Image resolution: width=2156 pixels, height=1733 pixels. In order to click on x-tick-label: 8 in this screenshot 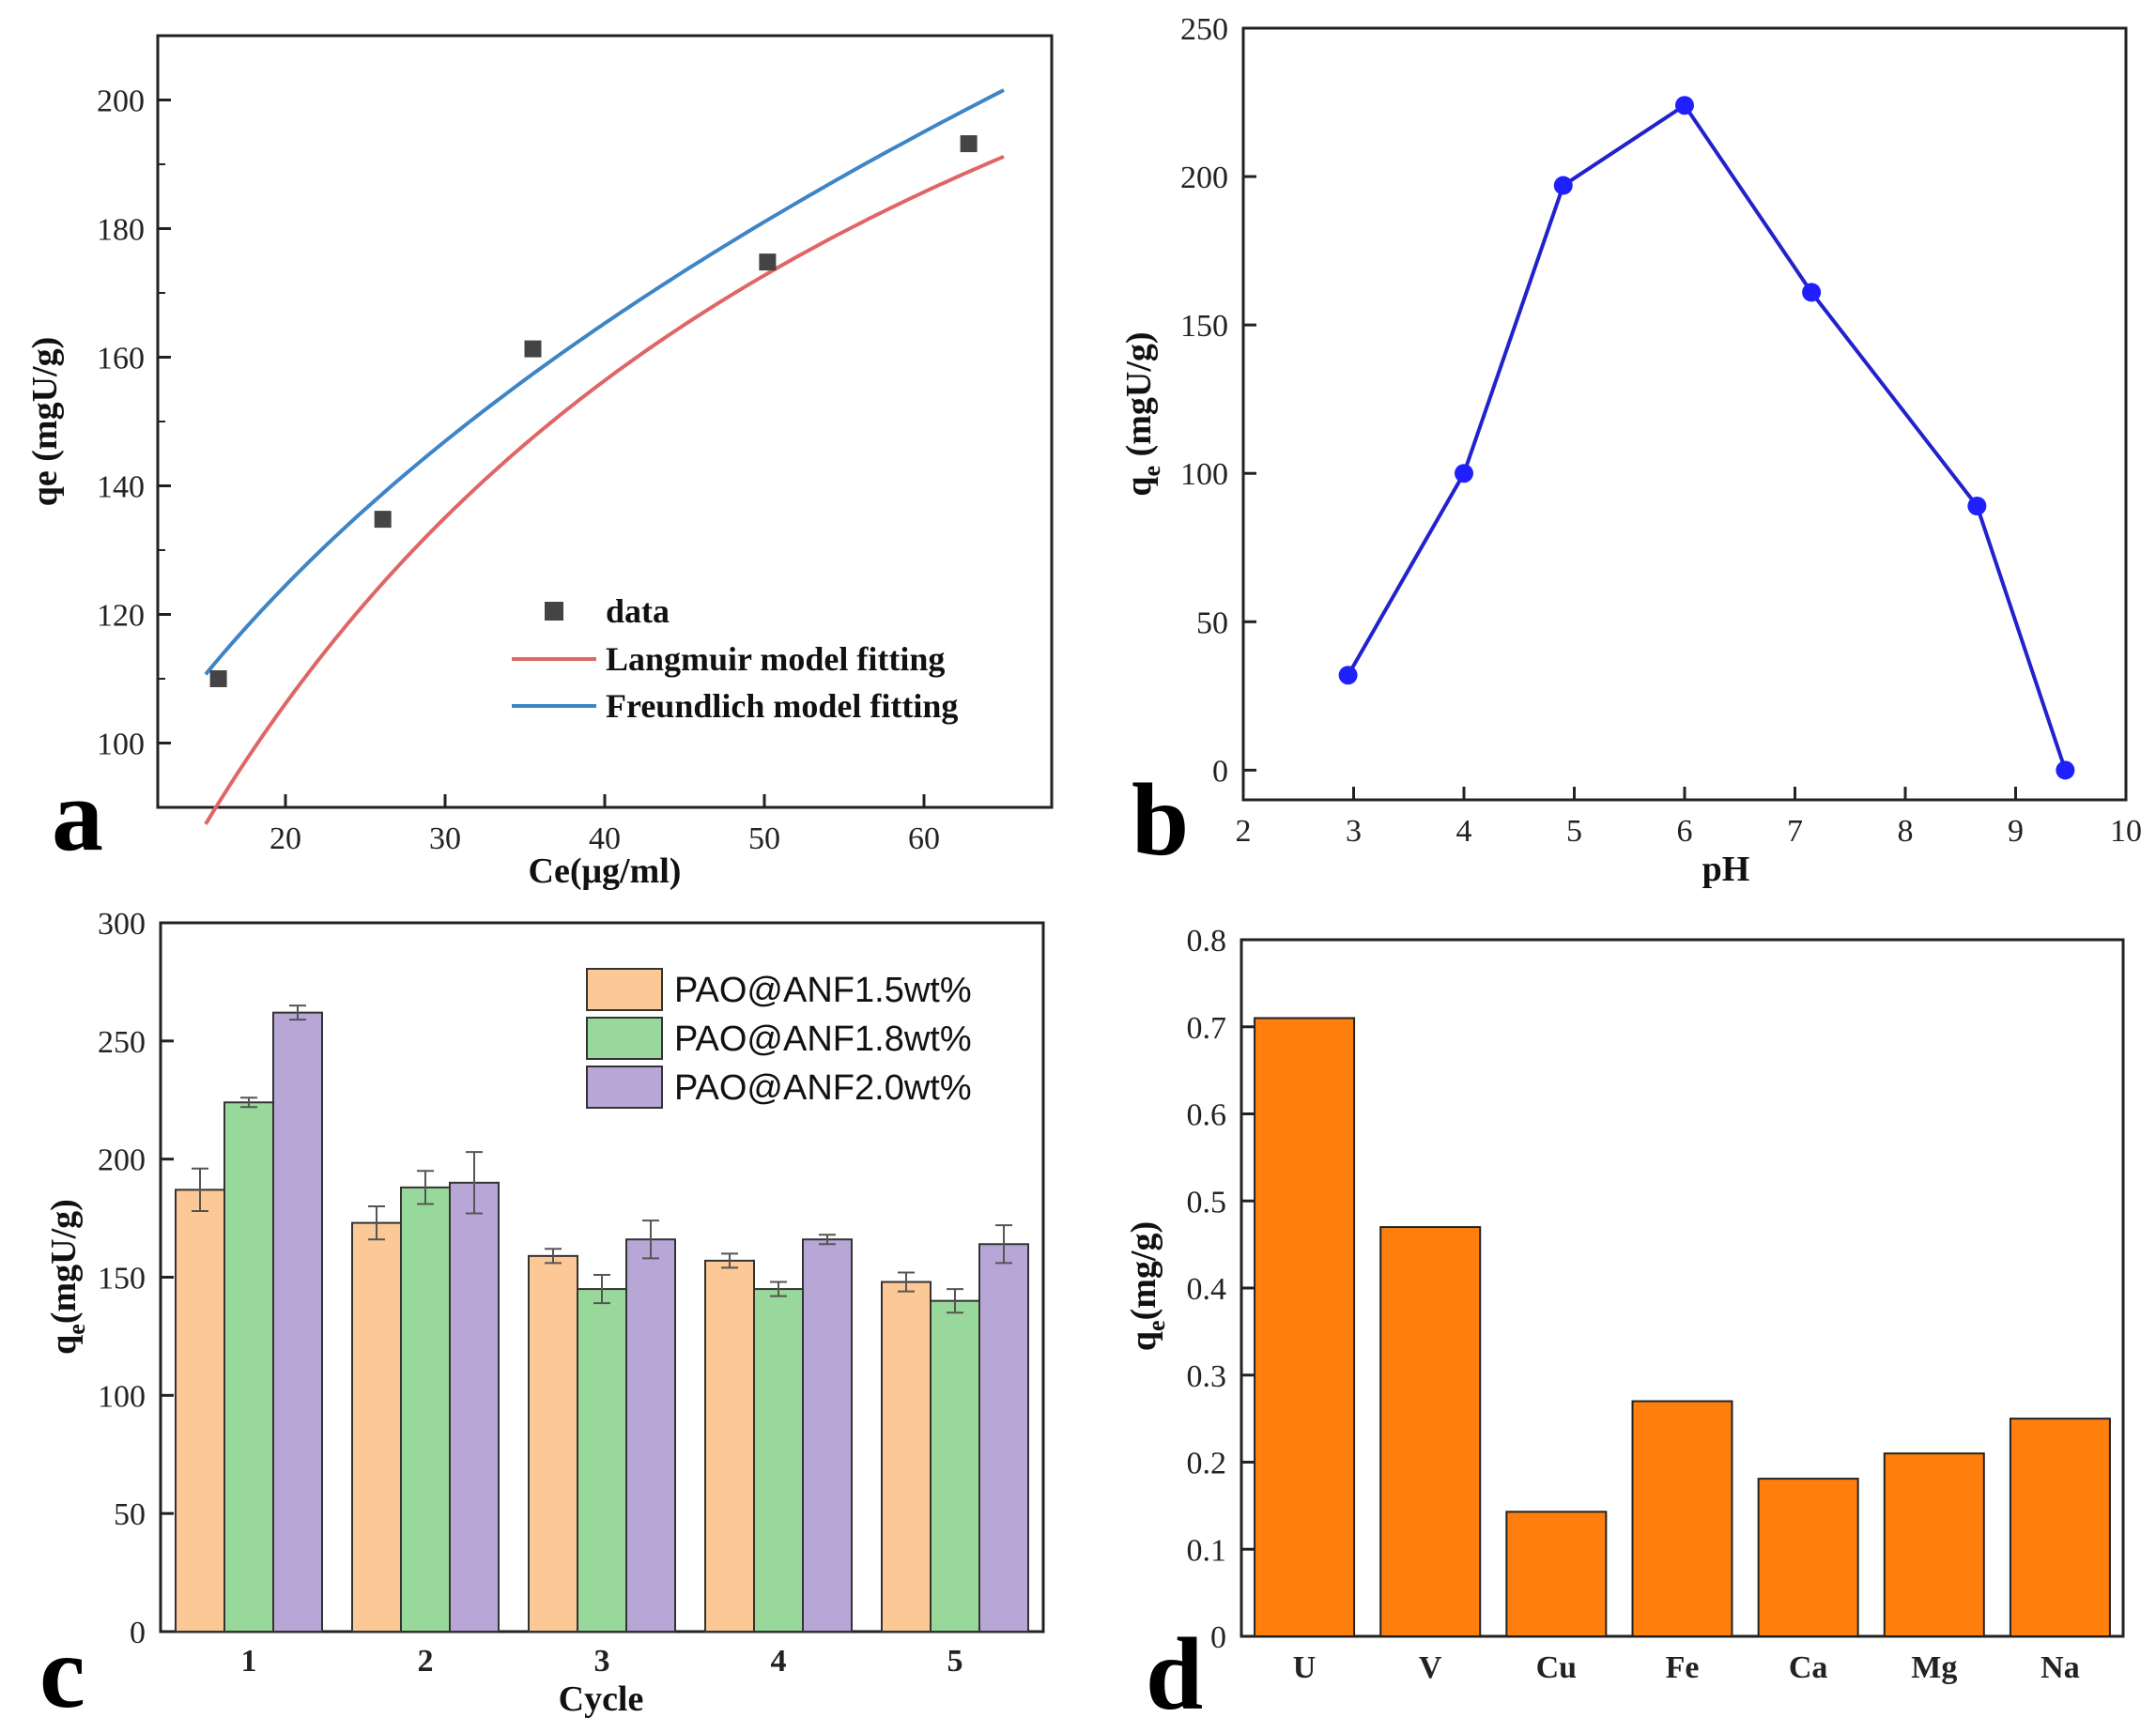, I will do `click(1906, 831)`.